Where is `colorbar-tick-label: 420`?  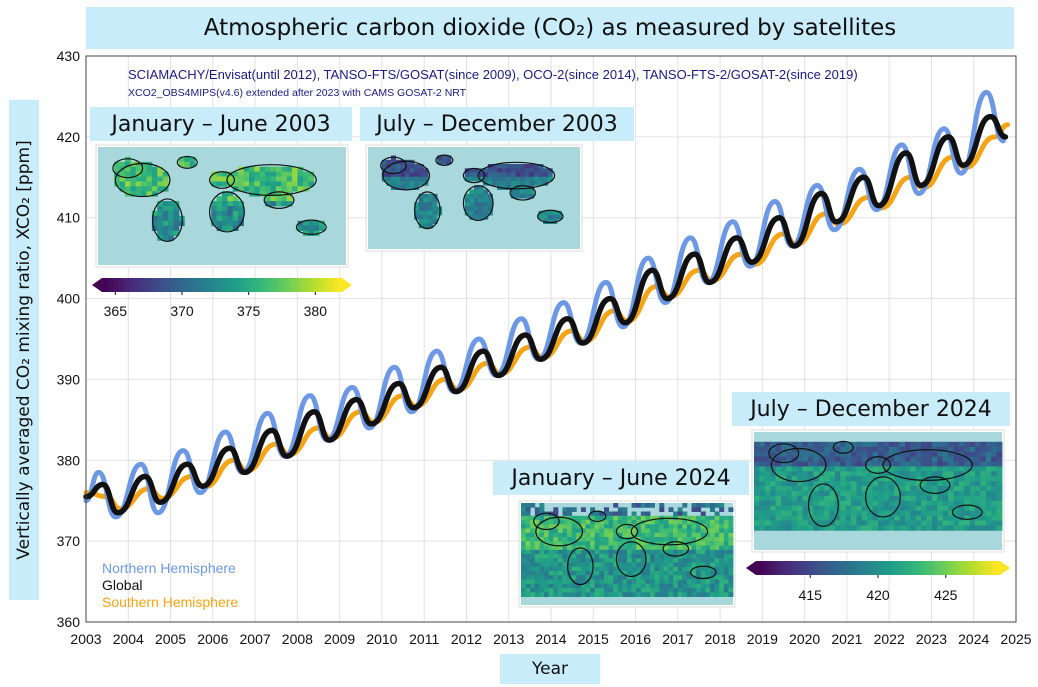 colorbar-tick-label: 420 is located at coordinates (878, 595).